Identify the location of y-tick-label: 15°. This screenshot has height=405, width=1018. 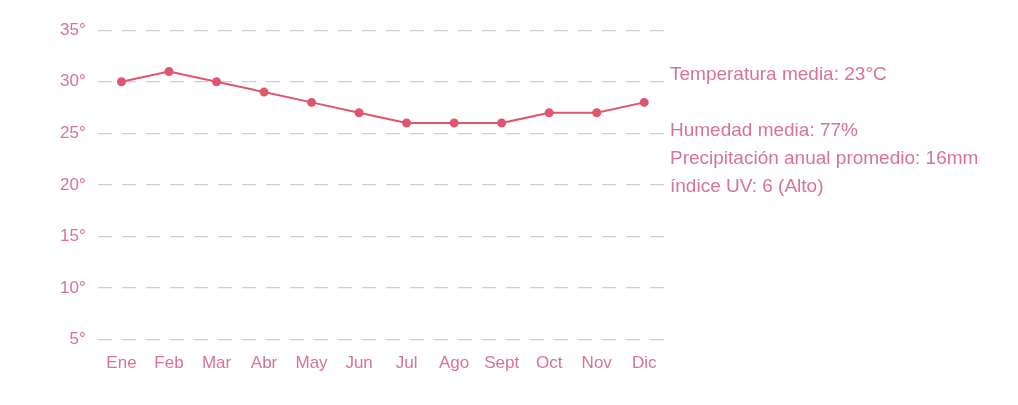
(72, 236).